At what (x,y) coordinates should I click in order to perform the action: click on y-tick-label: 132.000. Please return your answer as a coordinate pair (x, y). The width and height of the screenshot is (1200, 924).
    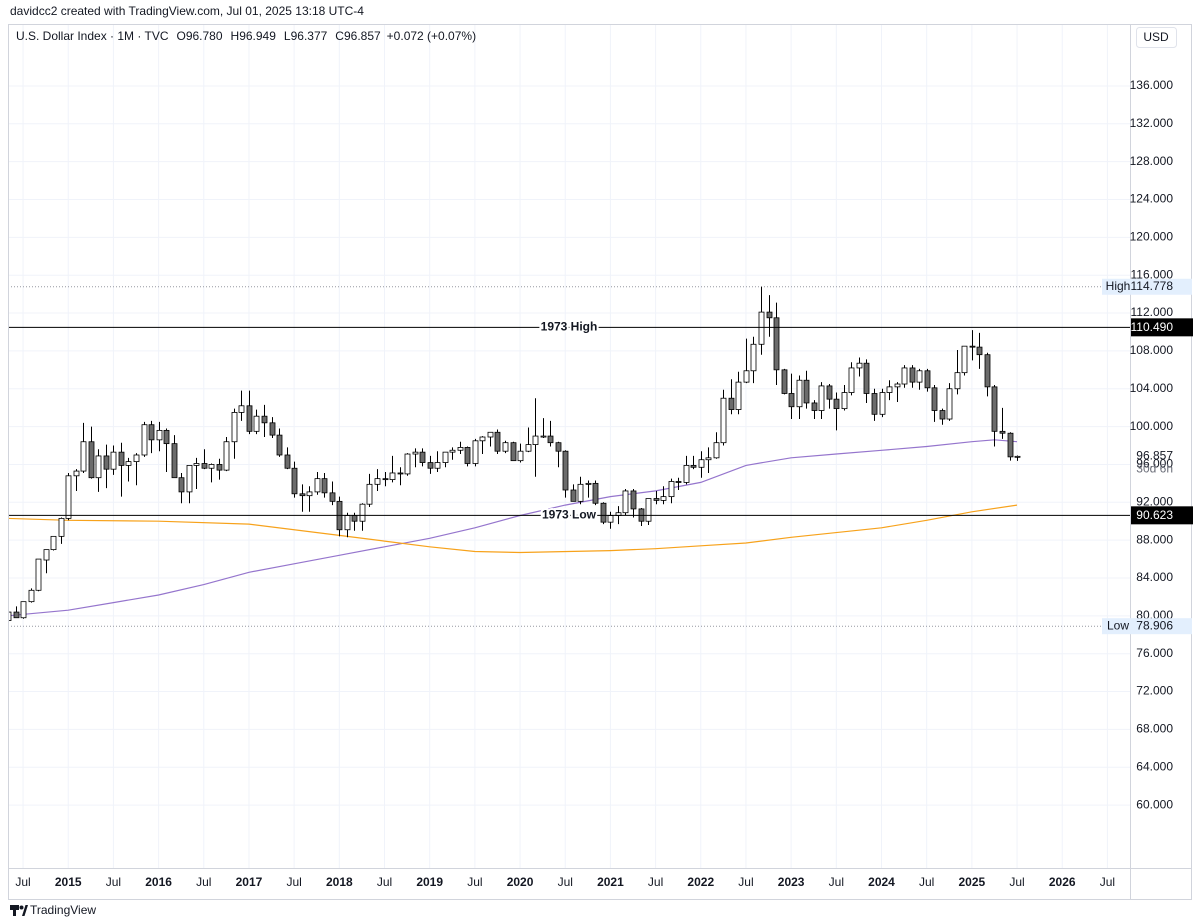
    Looking at the image, I should click on (1152, 123).